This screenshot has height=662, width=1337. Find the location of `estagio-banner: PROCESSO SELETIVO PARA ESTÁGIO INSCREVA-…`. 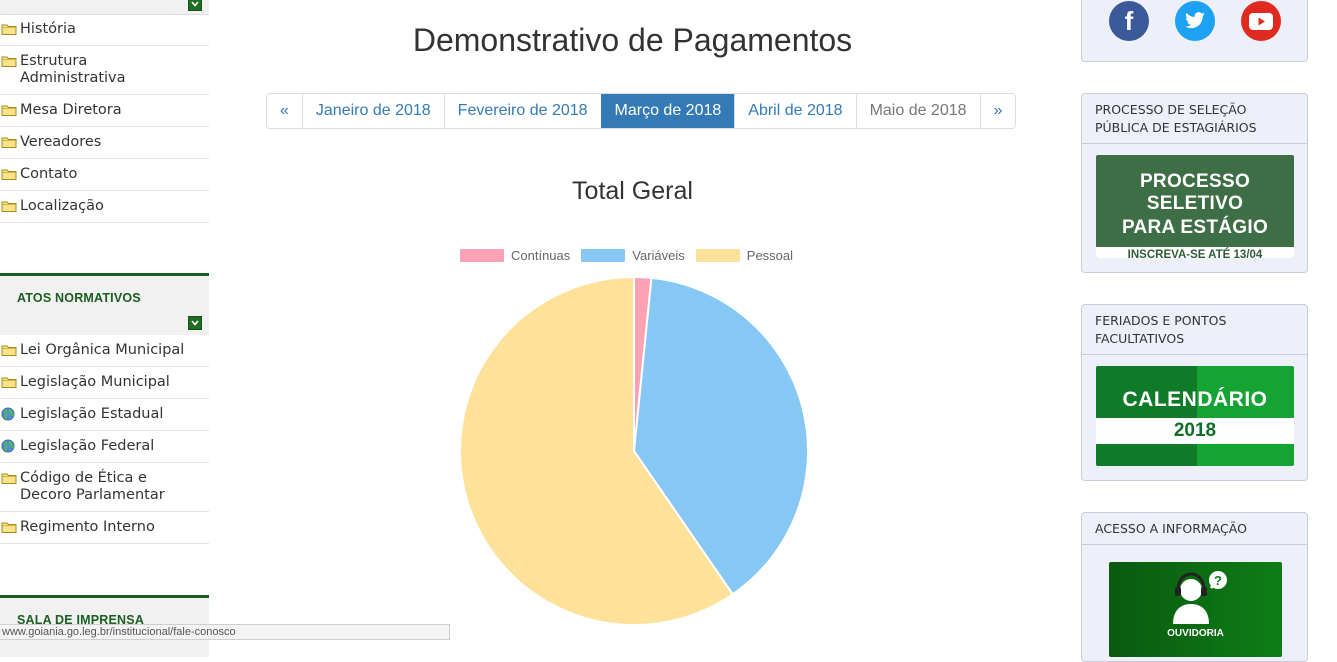

estagio-banner: PROCESSO SELETIVO PARA ESTÁGIO INSCREVA-… is located at coordinates (1195, 206).